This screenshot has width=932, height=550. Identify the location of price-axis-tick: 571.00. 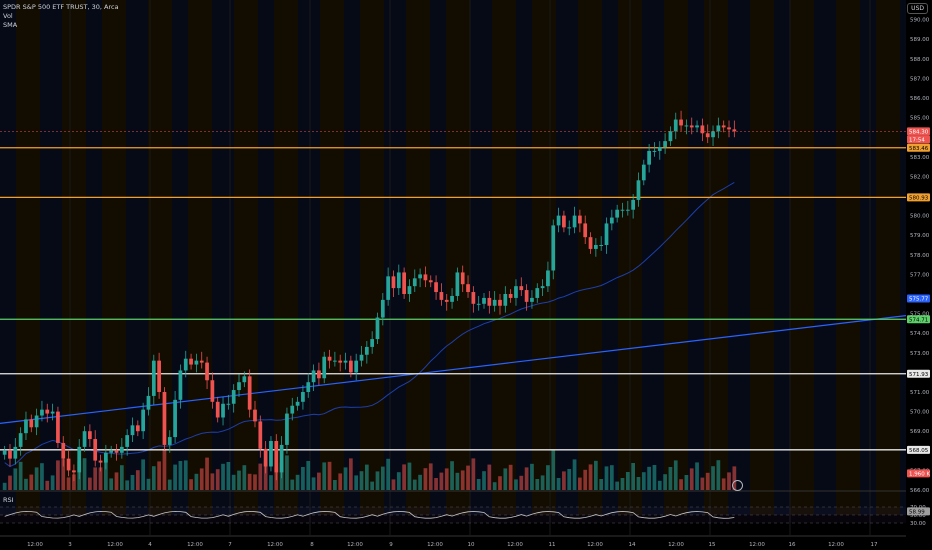
(920, 393).